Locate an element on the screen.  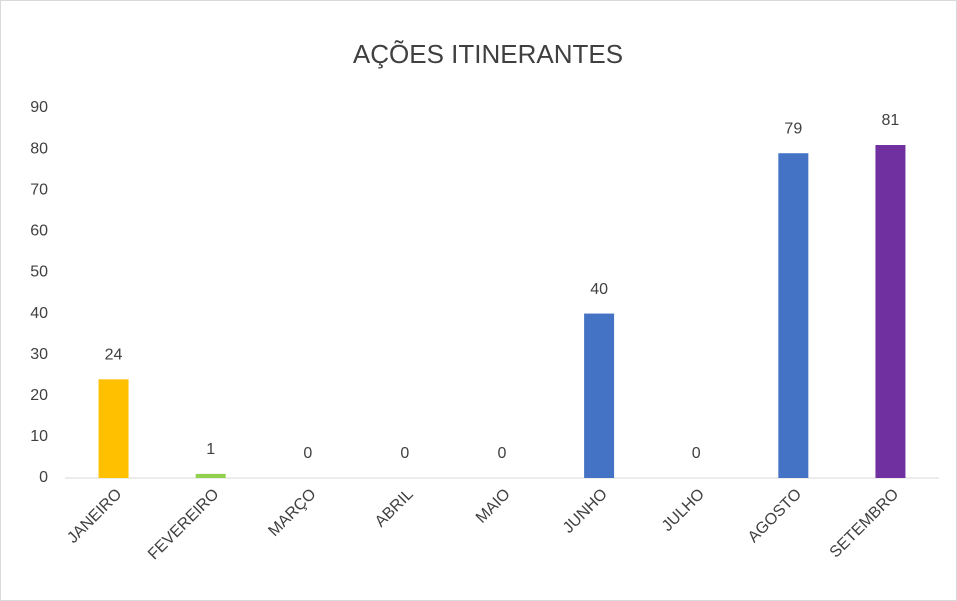
y-tick-label: 50 is located at coordinates (39, 272).